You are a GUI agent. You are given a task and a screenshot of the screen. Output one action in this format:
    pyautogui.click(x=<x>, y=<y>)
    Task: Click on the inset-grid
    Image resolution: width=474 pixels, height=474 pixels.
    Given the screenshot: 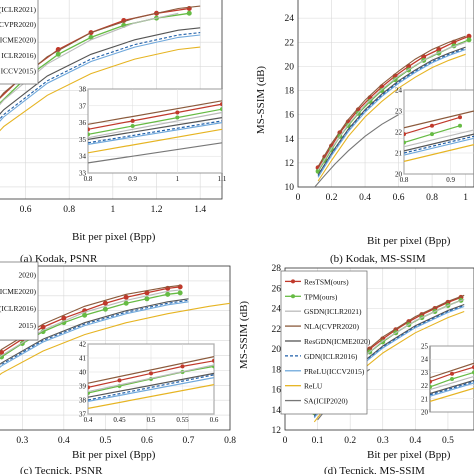 What is the action you would take?
    pyautogui.click(x=438, y=132)
    